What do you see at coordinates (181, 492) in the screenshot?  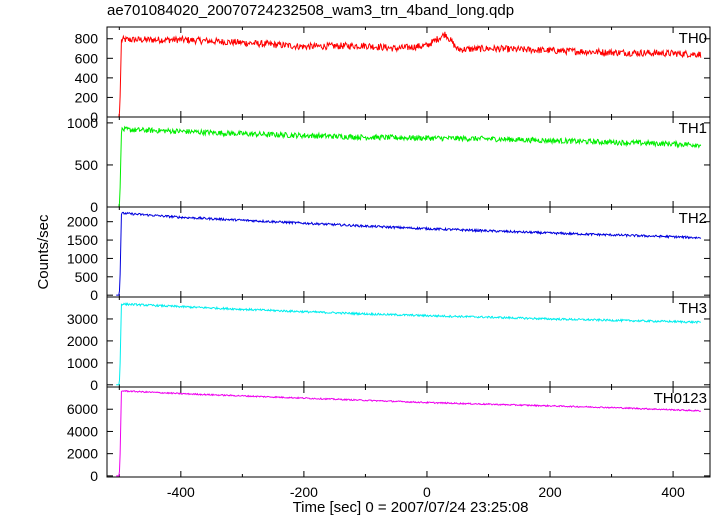 I see `x-tick-label: -400` at bounding box center [181, 492].